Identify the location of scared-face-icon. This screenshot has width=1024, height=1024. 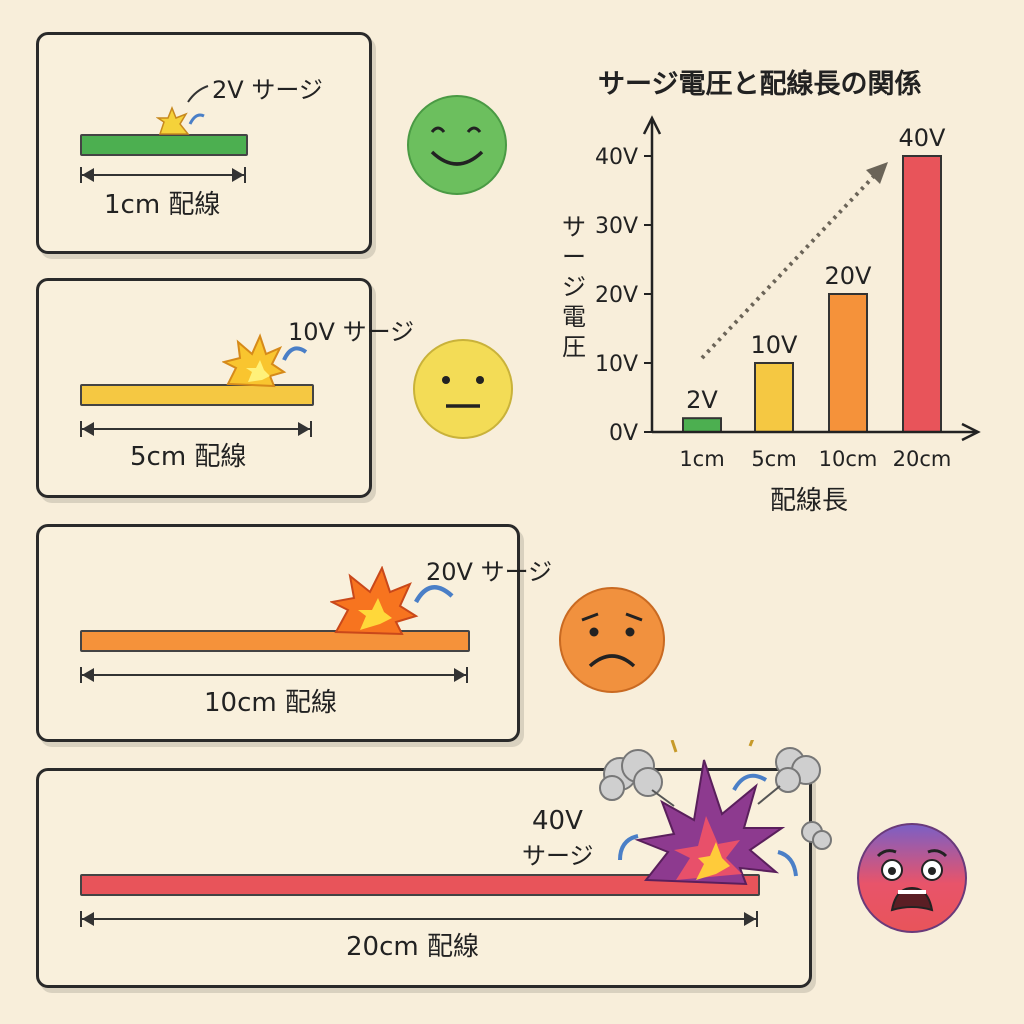
(912, 878).